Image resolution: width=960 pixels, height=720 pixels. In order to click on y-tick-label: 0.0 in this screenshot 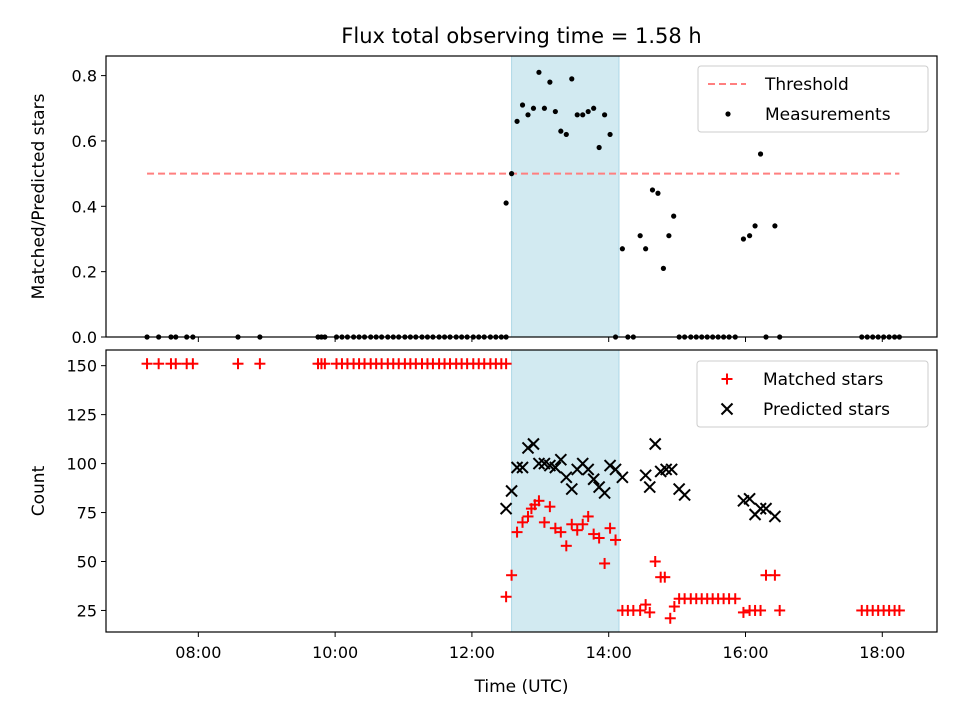, I will do `click(84, 337)`.